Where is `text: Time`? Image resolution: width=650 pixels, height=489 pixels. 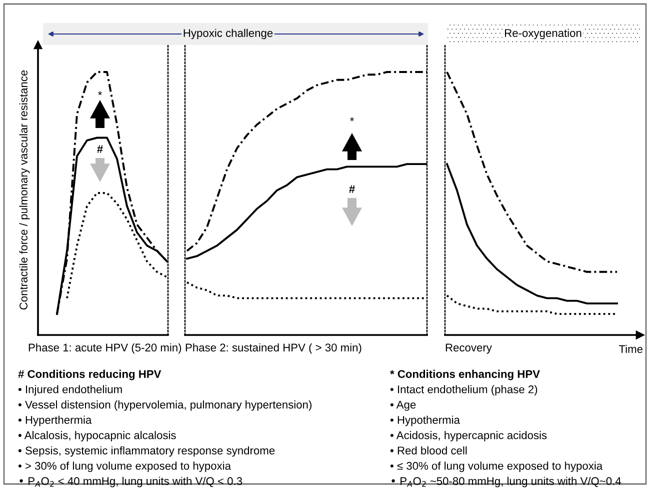
text: Time is located at coordinates (630, 348).